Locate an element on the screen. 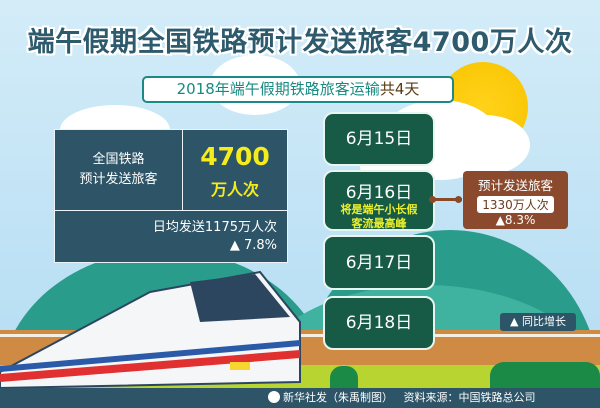  summary-label: 全国铁路预计发送旅客 is located at coordinates (118, 170).